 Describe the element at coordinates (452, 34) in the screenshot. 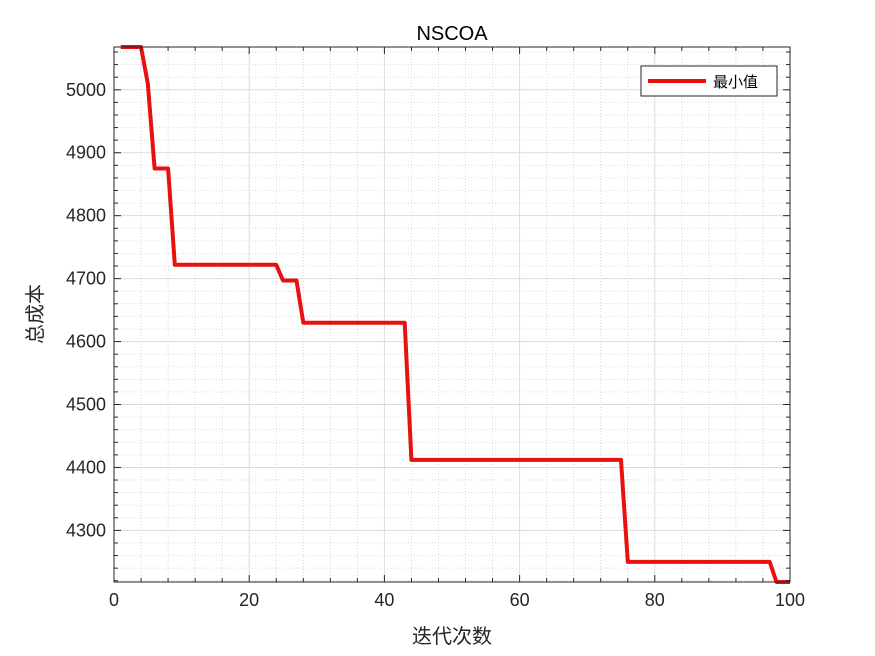

I see `chart-title: NSCOA` at that location.